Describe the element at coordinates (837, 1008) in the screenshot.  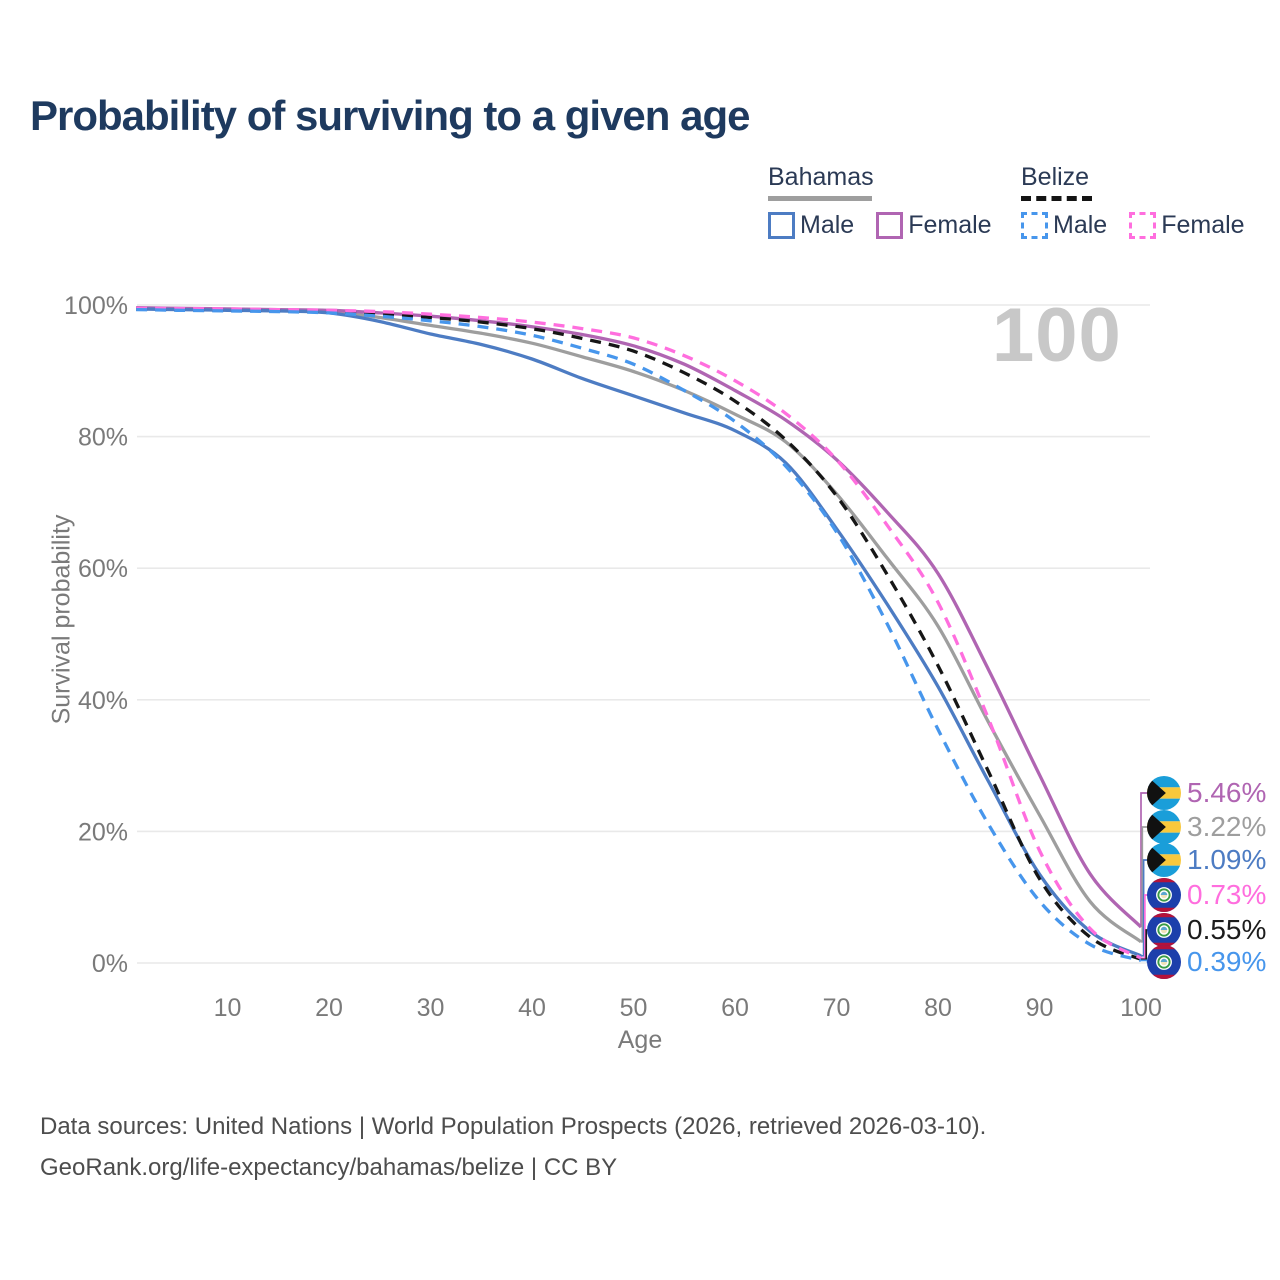
I see `x-tick-label: 70` at that location.